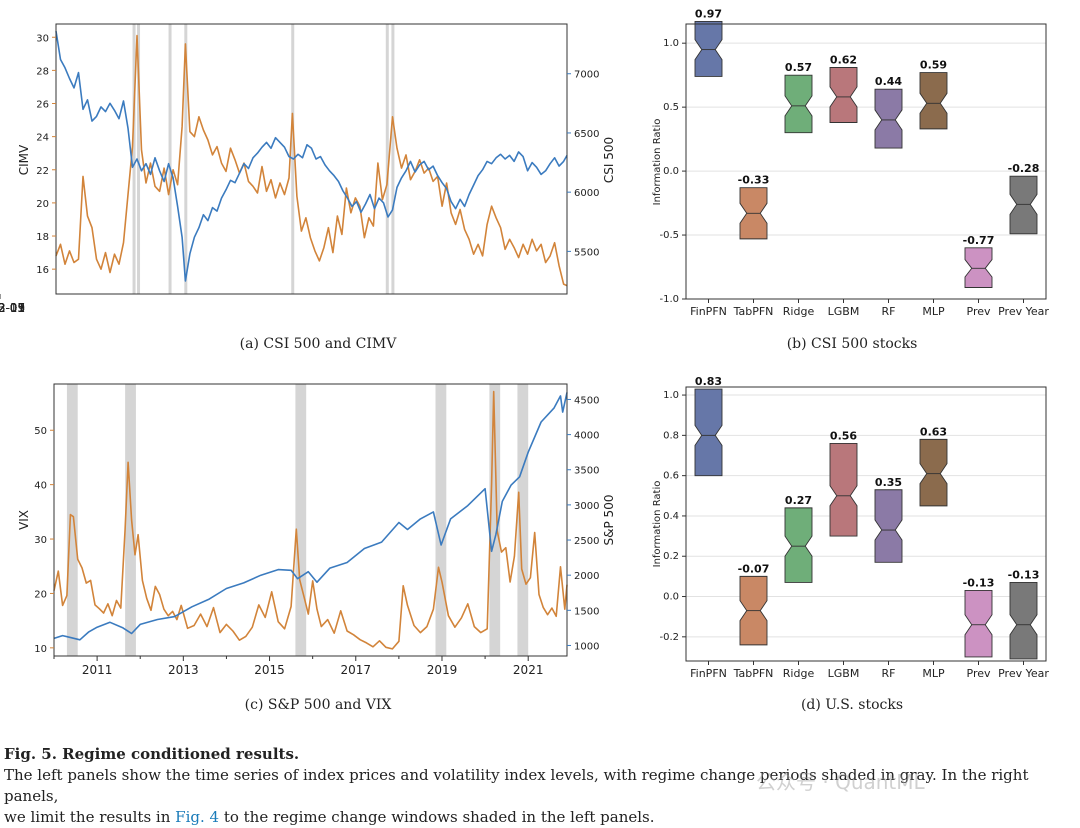 Image resolution: width=1080 pixels, height=828 pixels. I want to click on panel-b-mean-label-prev-year: -0.28, so click(1024, 168).